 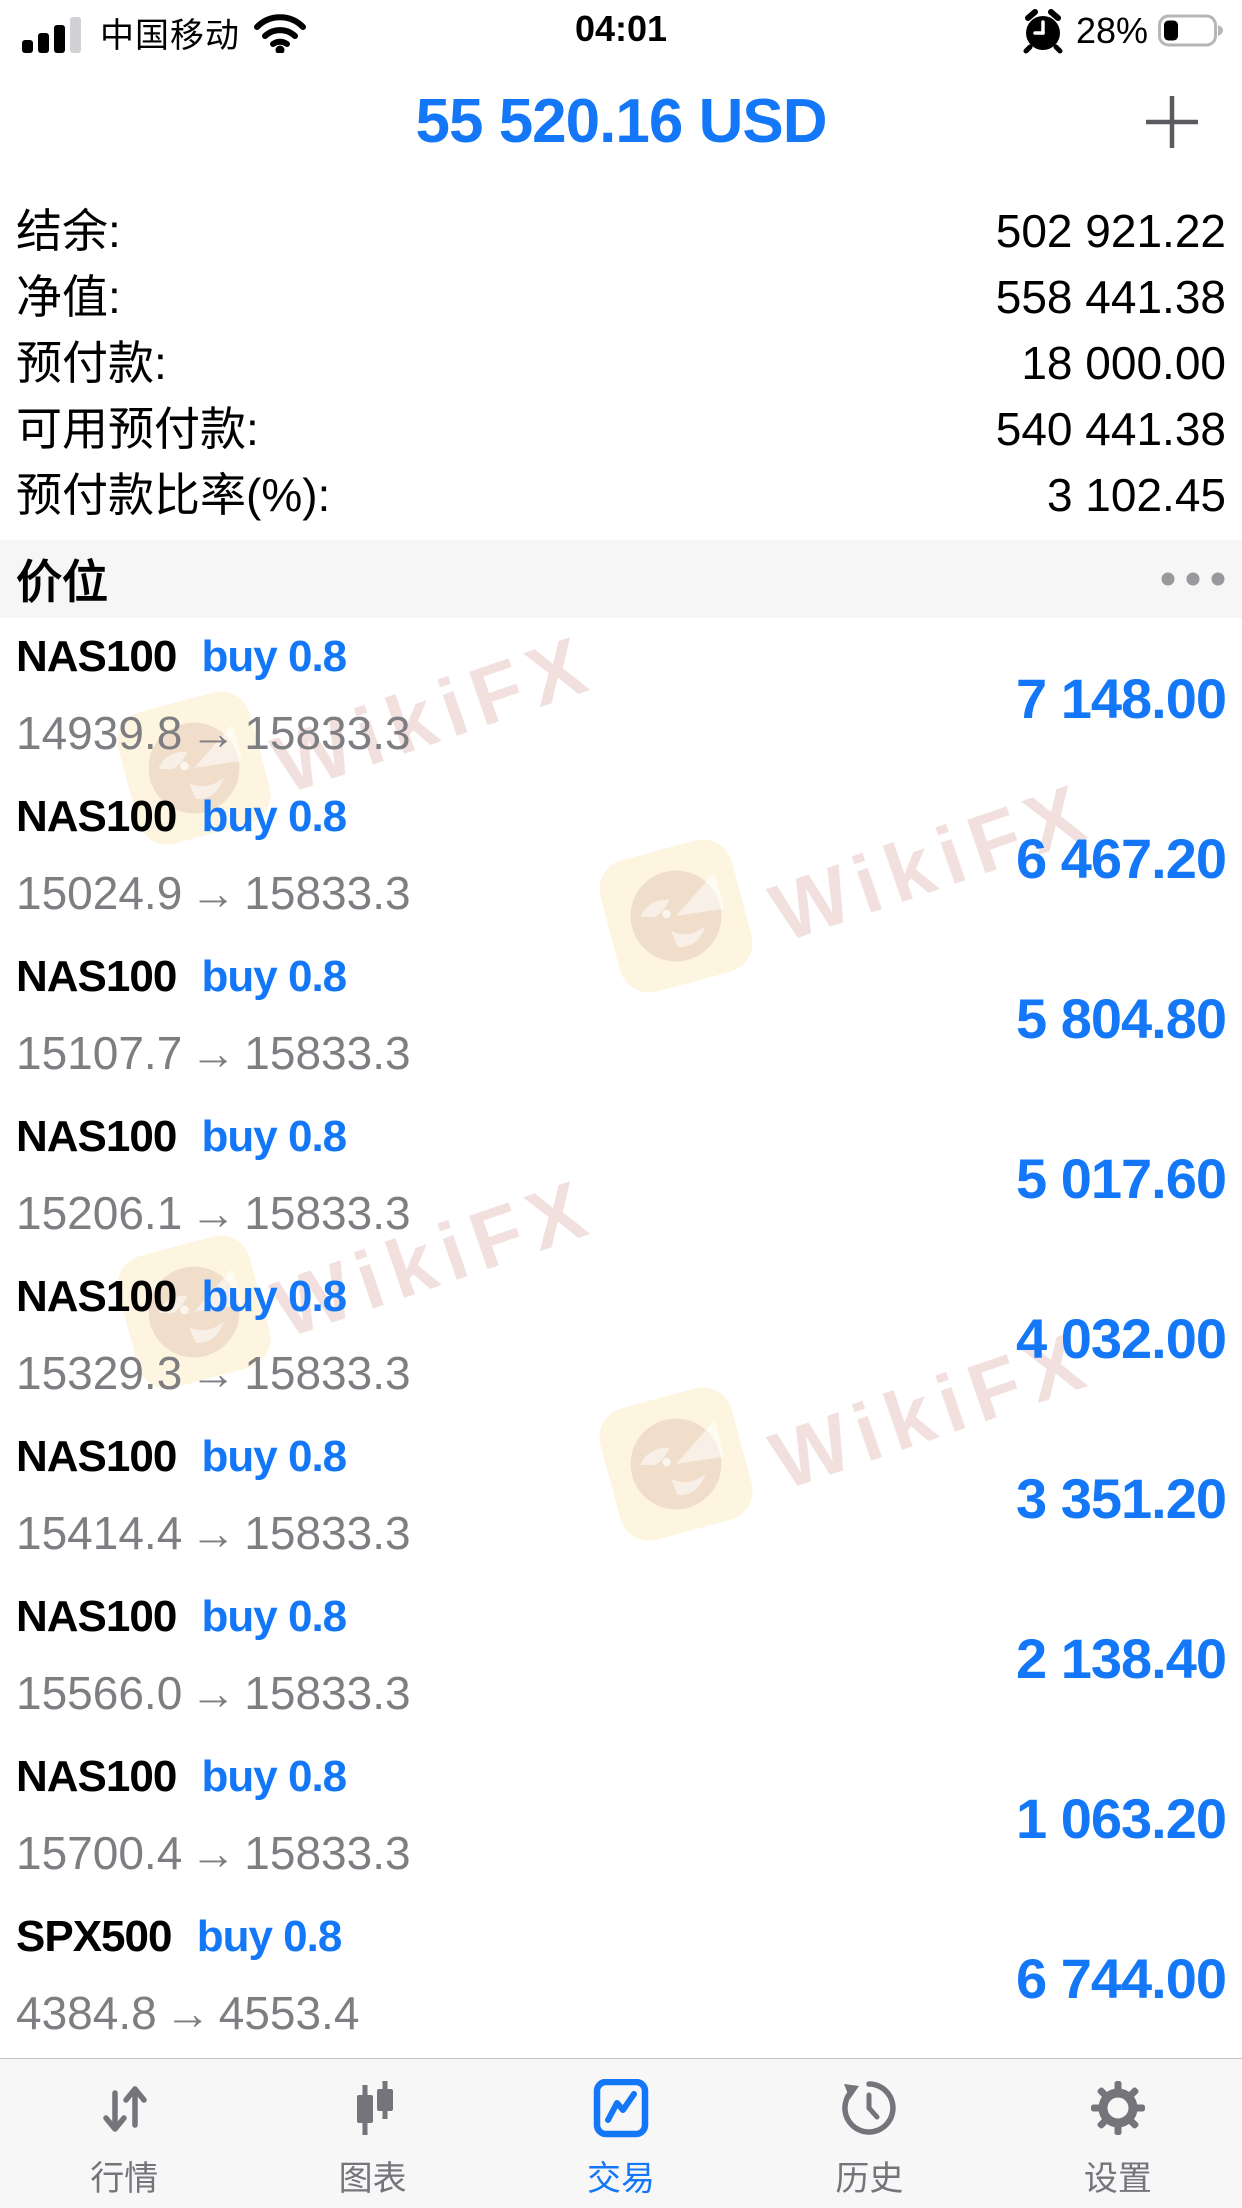 I want to click on tab-settings: 设置, so click(x=1118, y=2133).